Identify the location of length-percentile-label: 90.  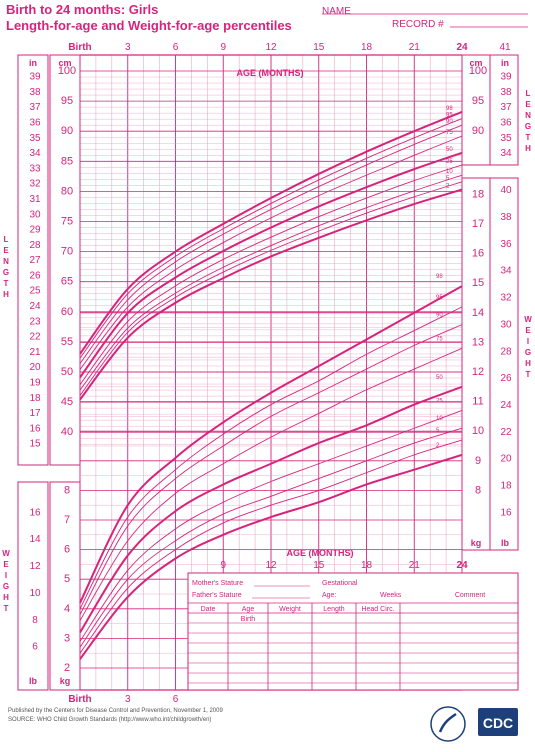
(449, 122).